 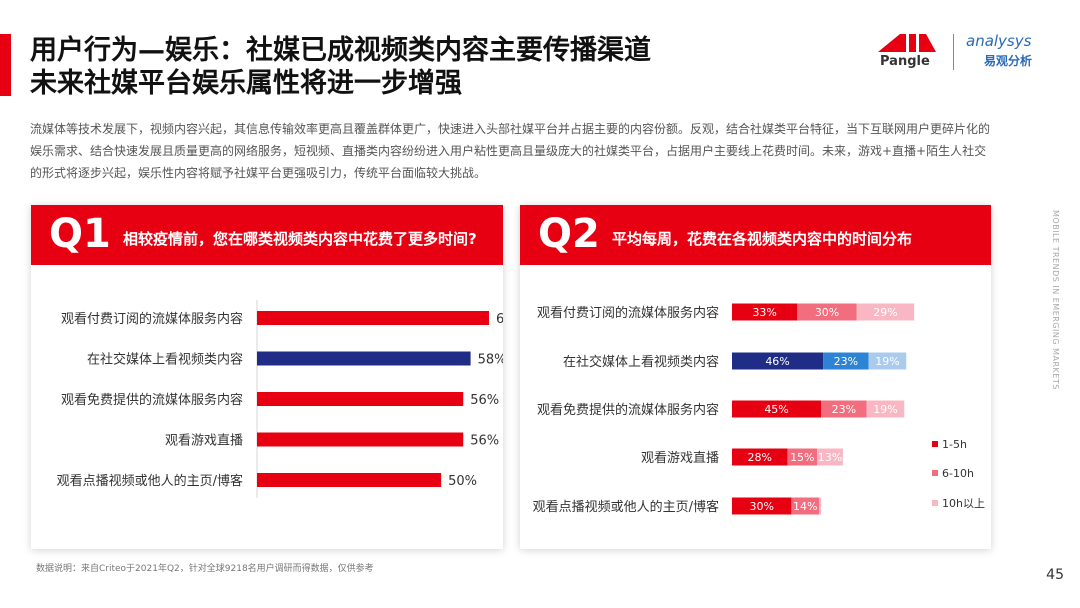 I want to click on logo-divider, so click(x=953, y=52).